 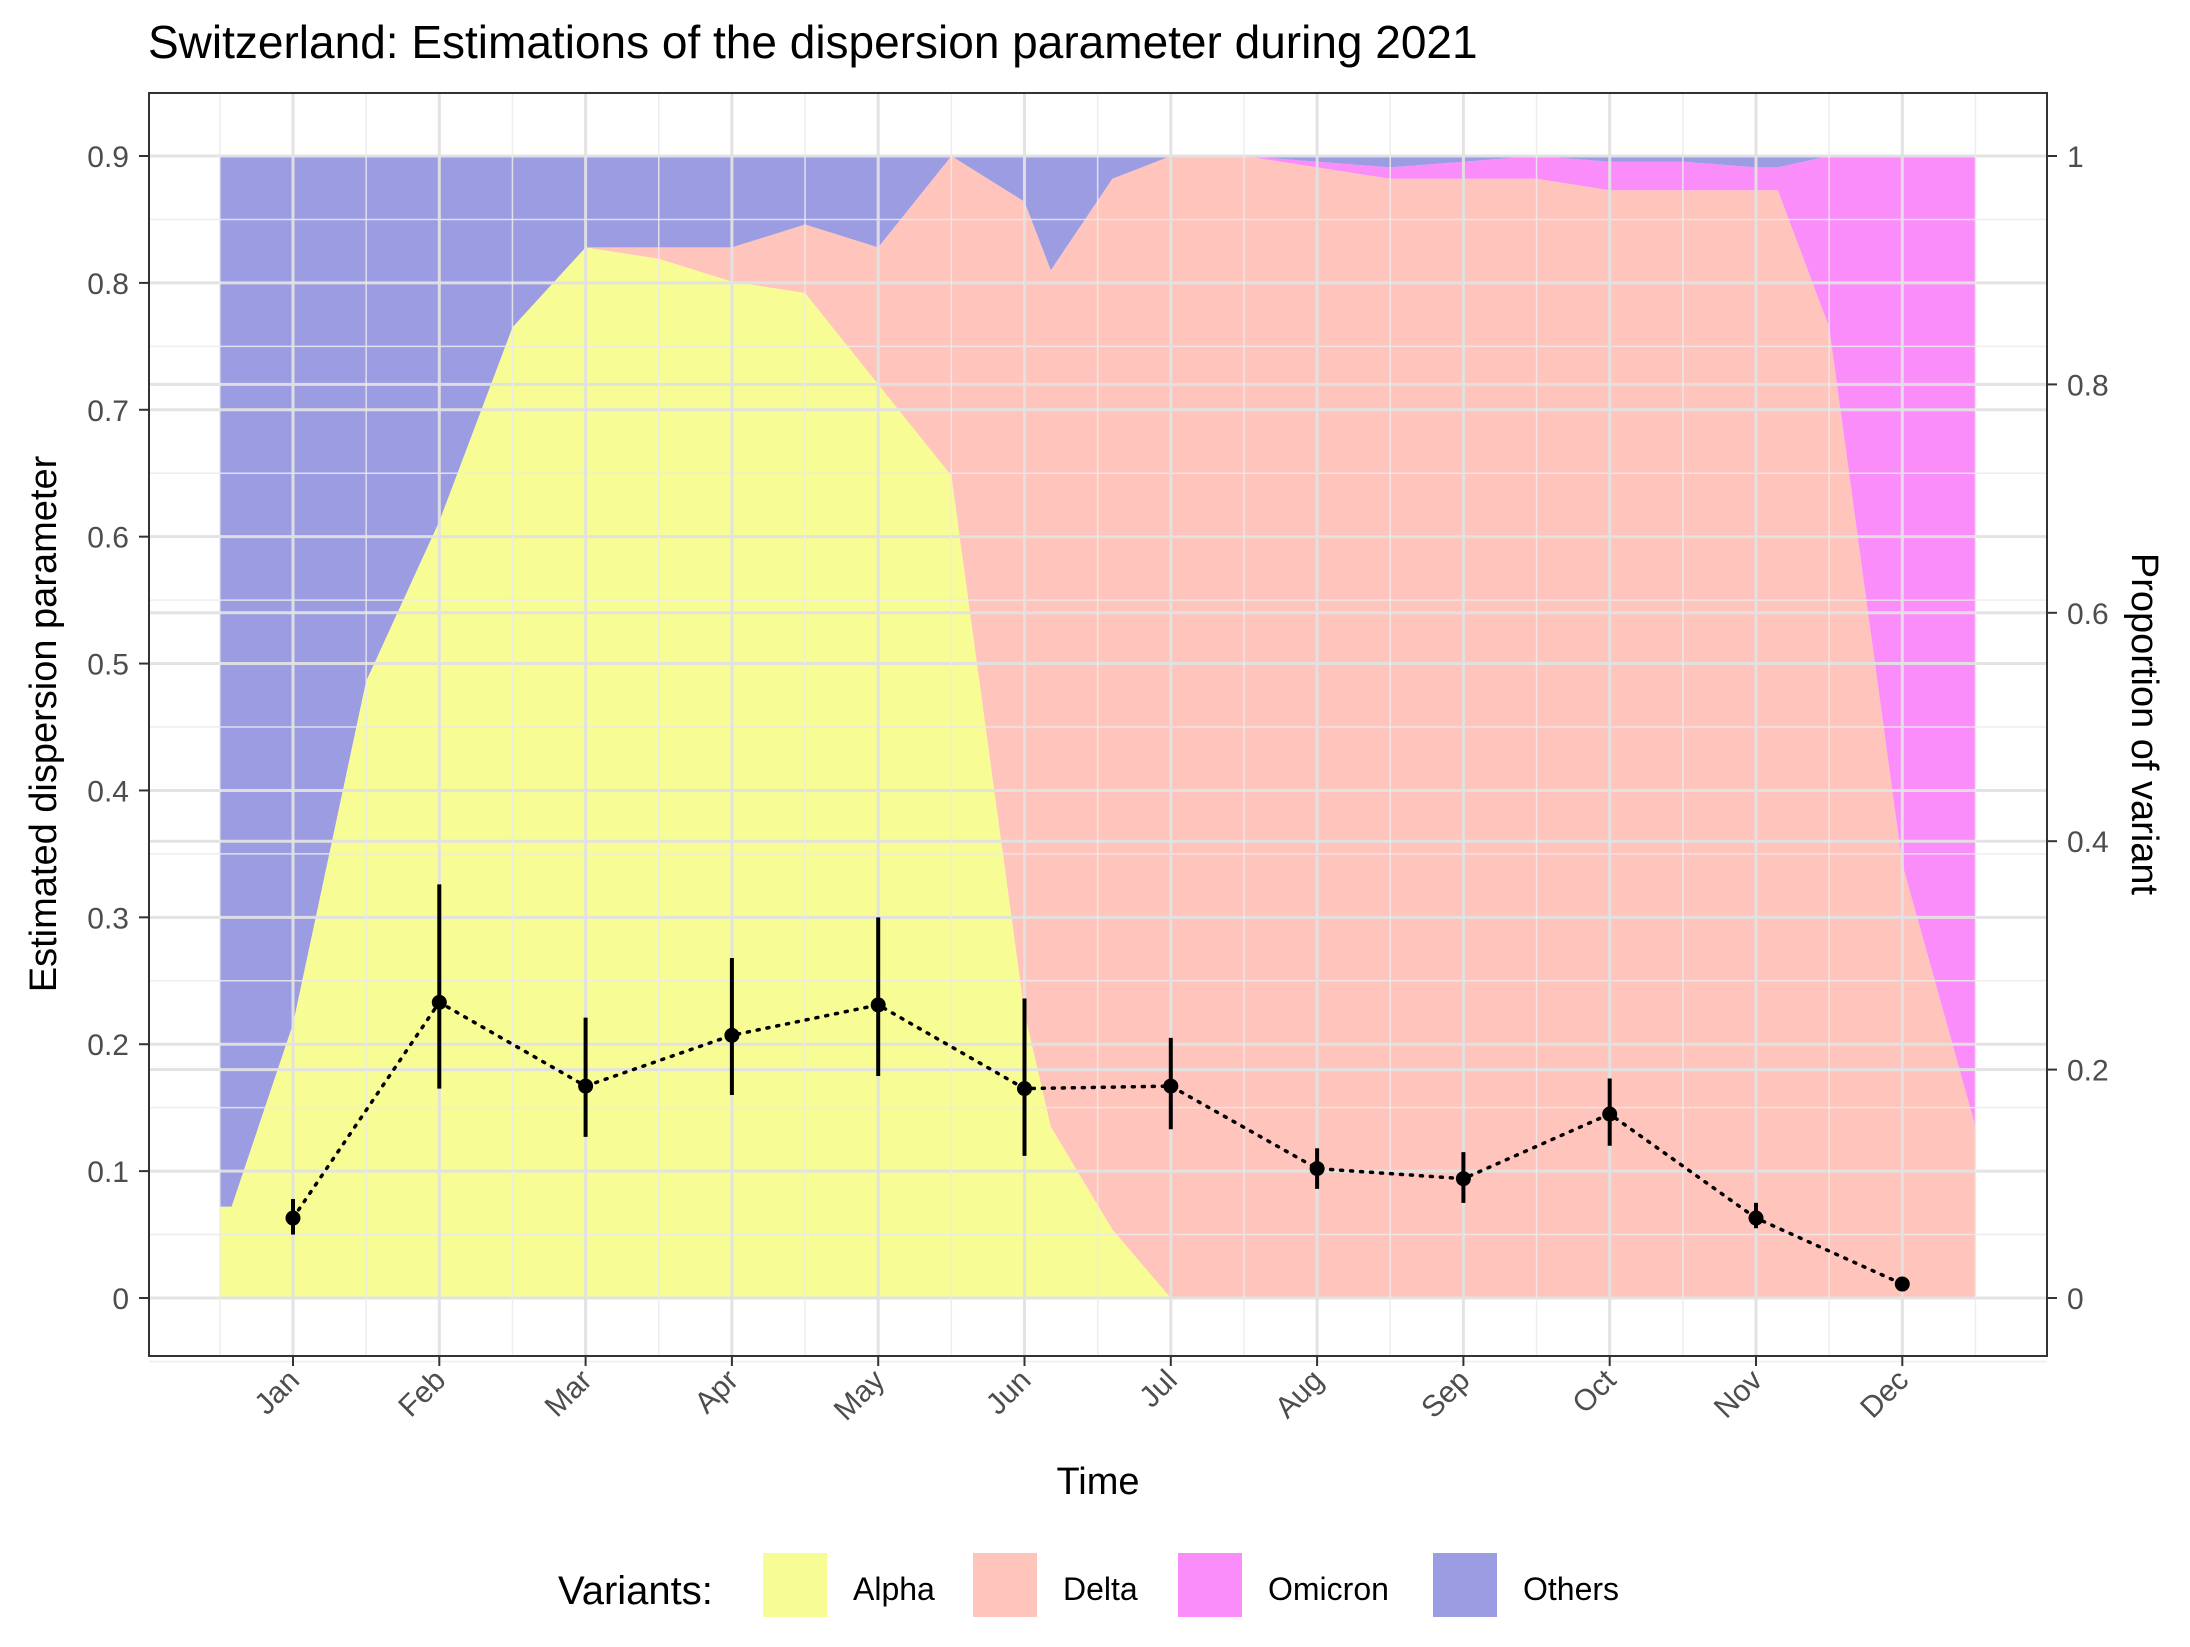 I want to click on y-tick-label: 0.8, so click(x=108, y=284).